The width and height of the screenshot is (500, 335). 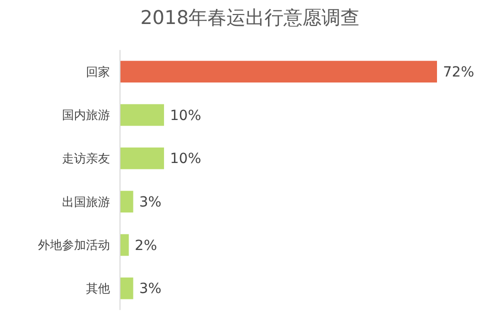 What do you see at coordinates (74, 245) in the screenshot?
I see `y-tick-label: 外地参加活动` at bounding box center [74, 245].